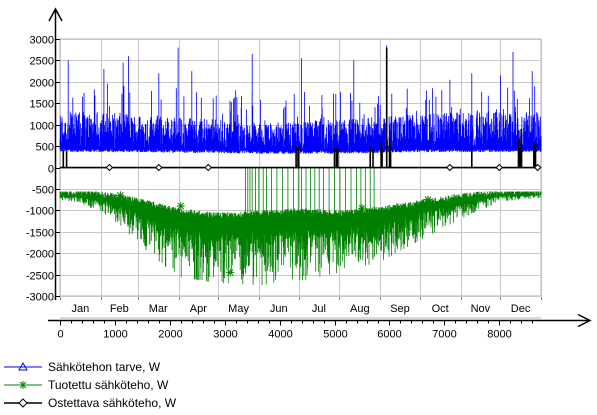 This screenshot has height=415, width=597. Describe the element at coordinates (23, 403) in the screenshot. I see `legend-diamond-marker-icon` at that location.